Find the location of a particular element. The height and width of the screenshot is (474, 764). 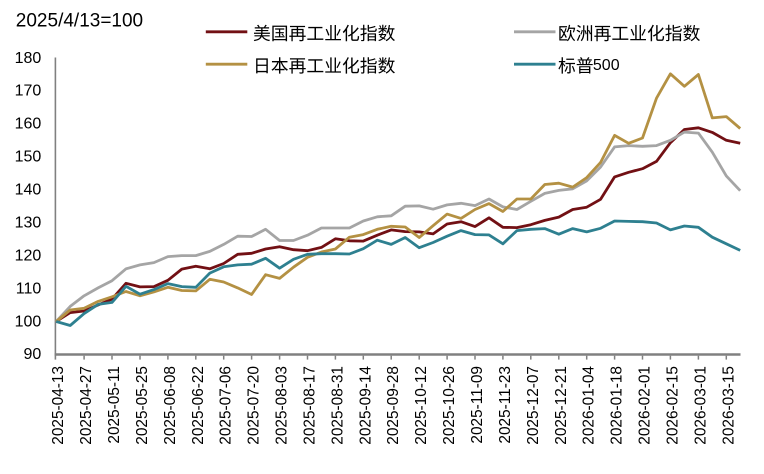

svg-text: 140 is located at coordinates (28, 190).